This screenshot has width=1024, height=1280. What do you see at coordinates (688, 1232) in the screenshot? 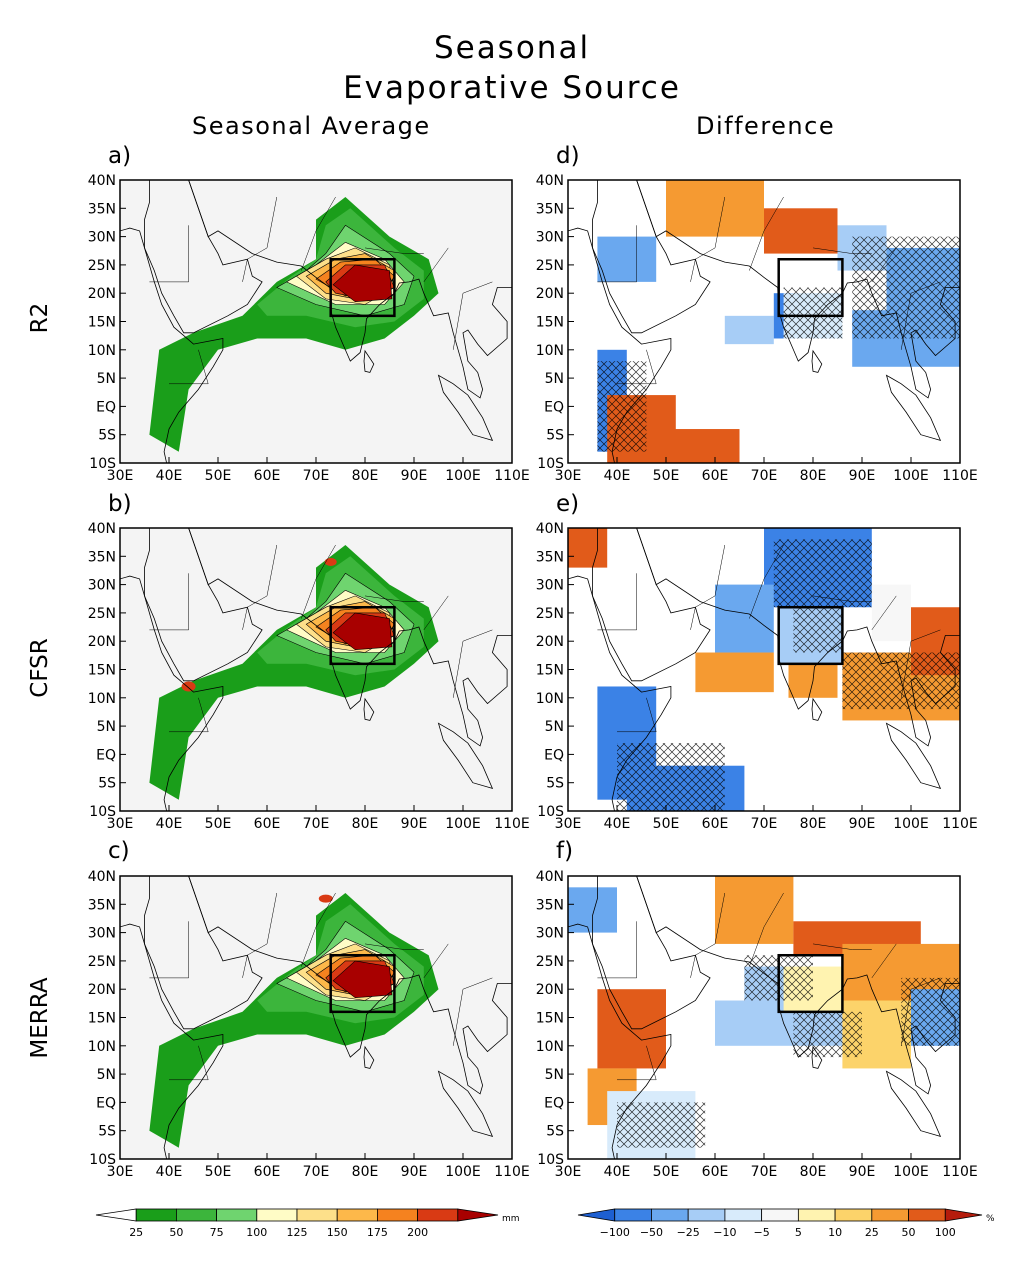
I see `colorbar-difference-tick-label: −25` at bounding box center [688, 1232].